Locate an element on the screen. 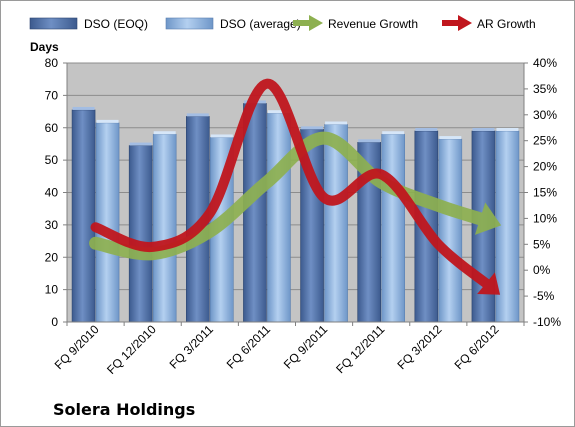  x-tick-label: FQ 3/2012 is located at coordinates (419, 347).